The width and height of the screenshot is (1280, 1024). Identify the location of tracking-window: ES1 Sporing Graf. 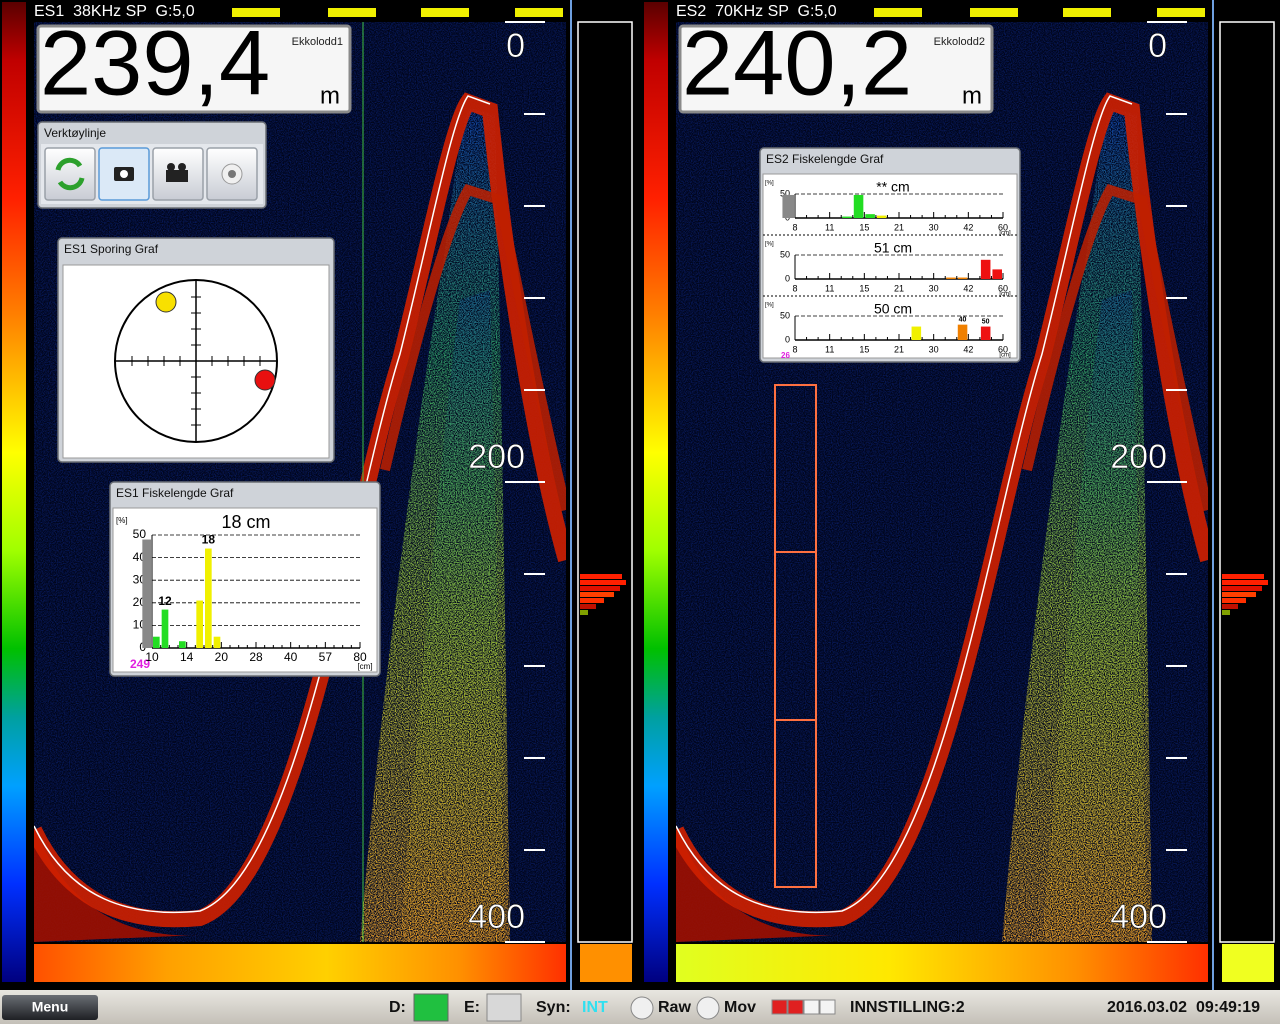
(196, 350).